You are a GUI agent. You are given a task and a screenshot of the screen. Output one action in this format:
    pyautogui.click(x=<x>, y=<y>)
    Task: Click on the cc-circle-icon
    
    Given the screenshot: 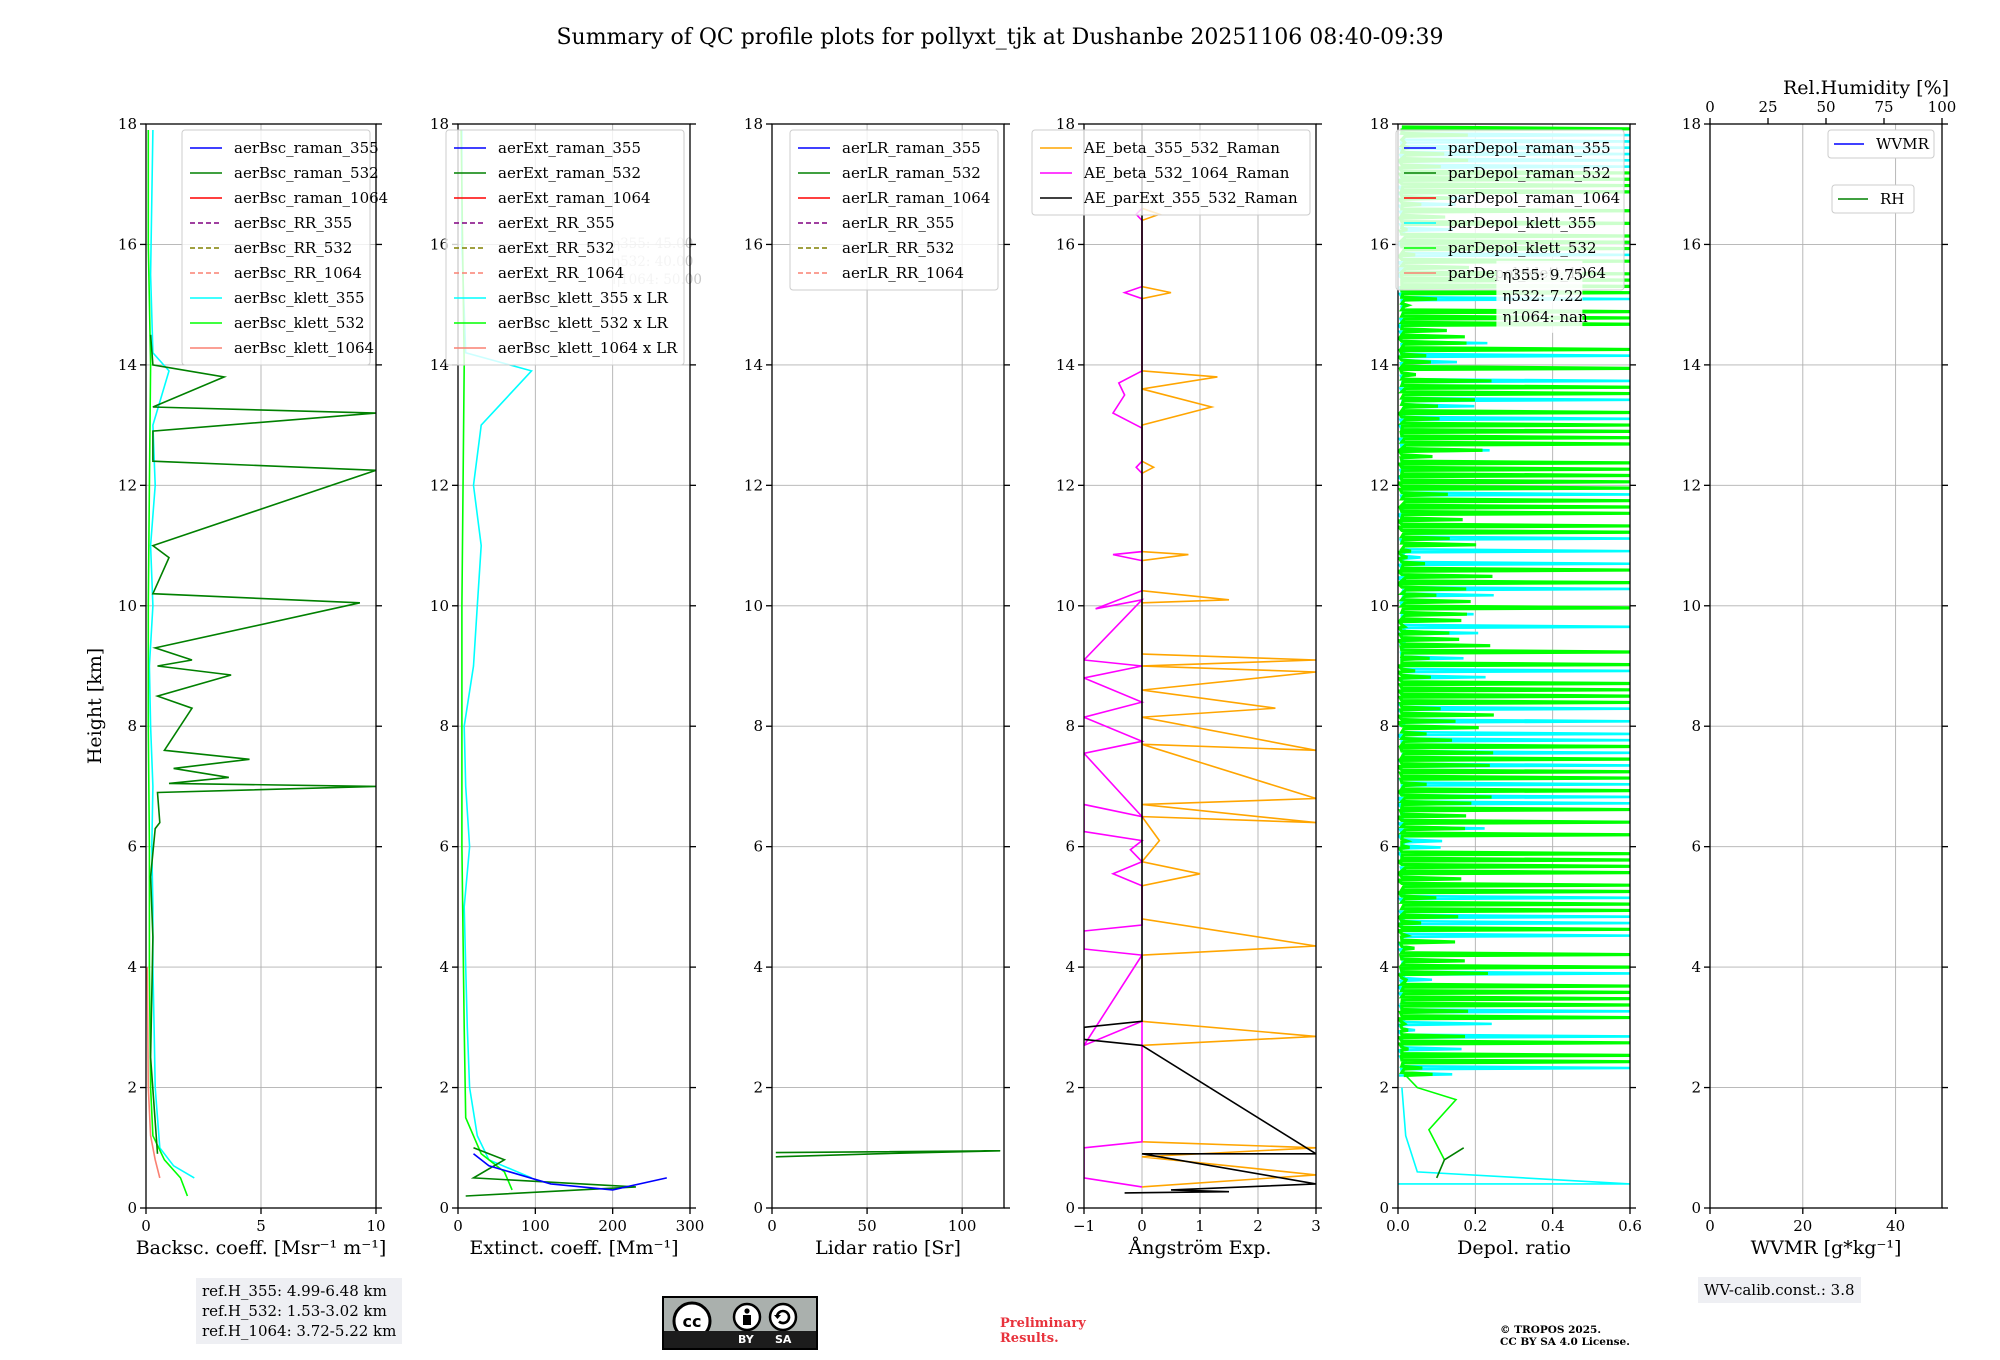 What is the action you would take?
    pyautogui.click(x=692, y=1316)
    